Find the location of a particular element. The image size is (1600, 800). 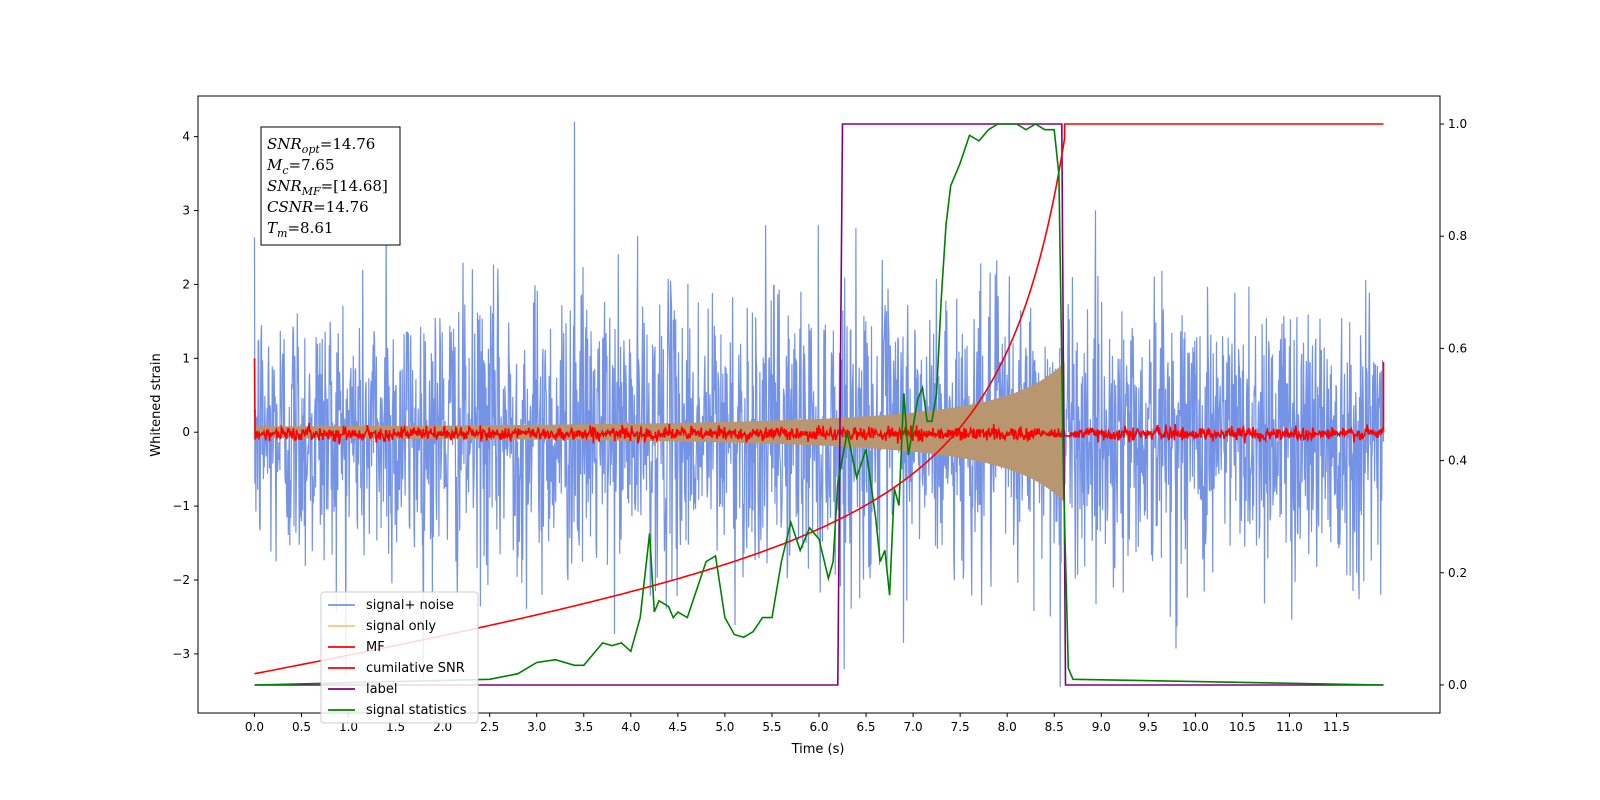

y-tick-label: −3 is located at coordinates (181, 654).